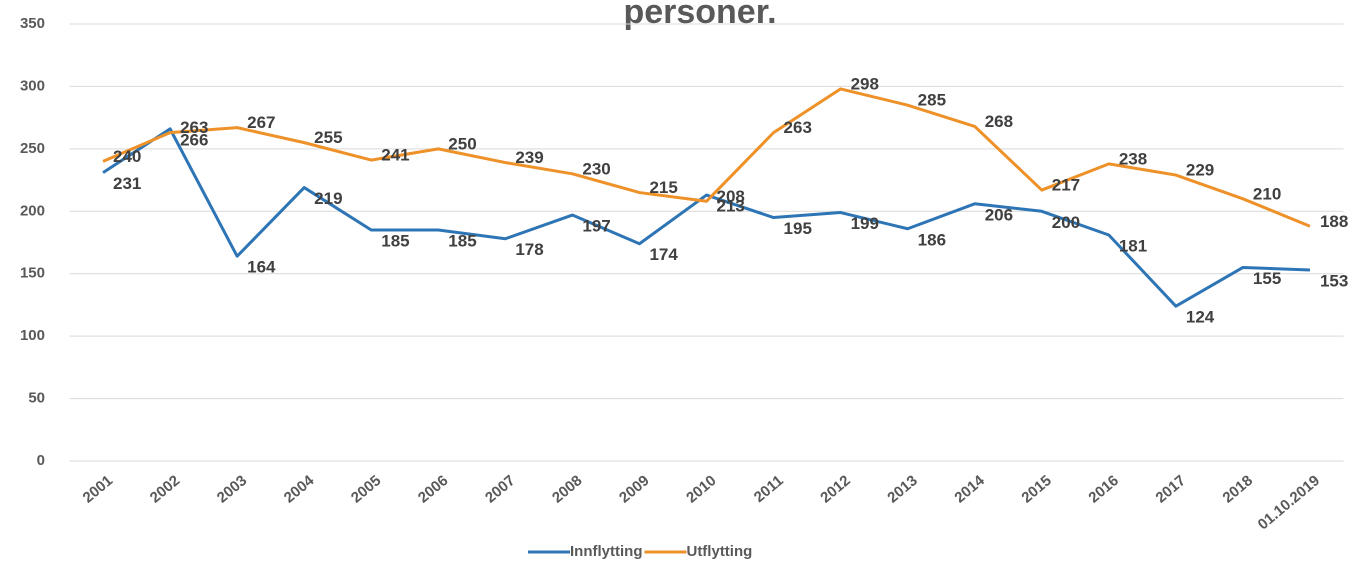  I want to click on data-label: 241, so click(395, 155).